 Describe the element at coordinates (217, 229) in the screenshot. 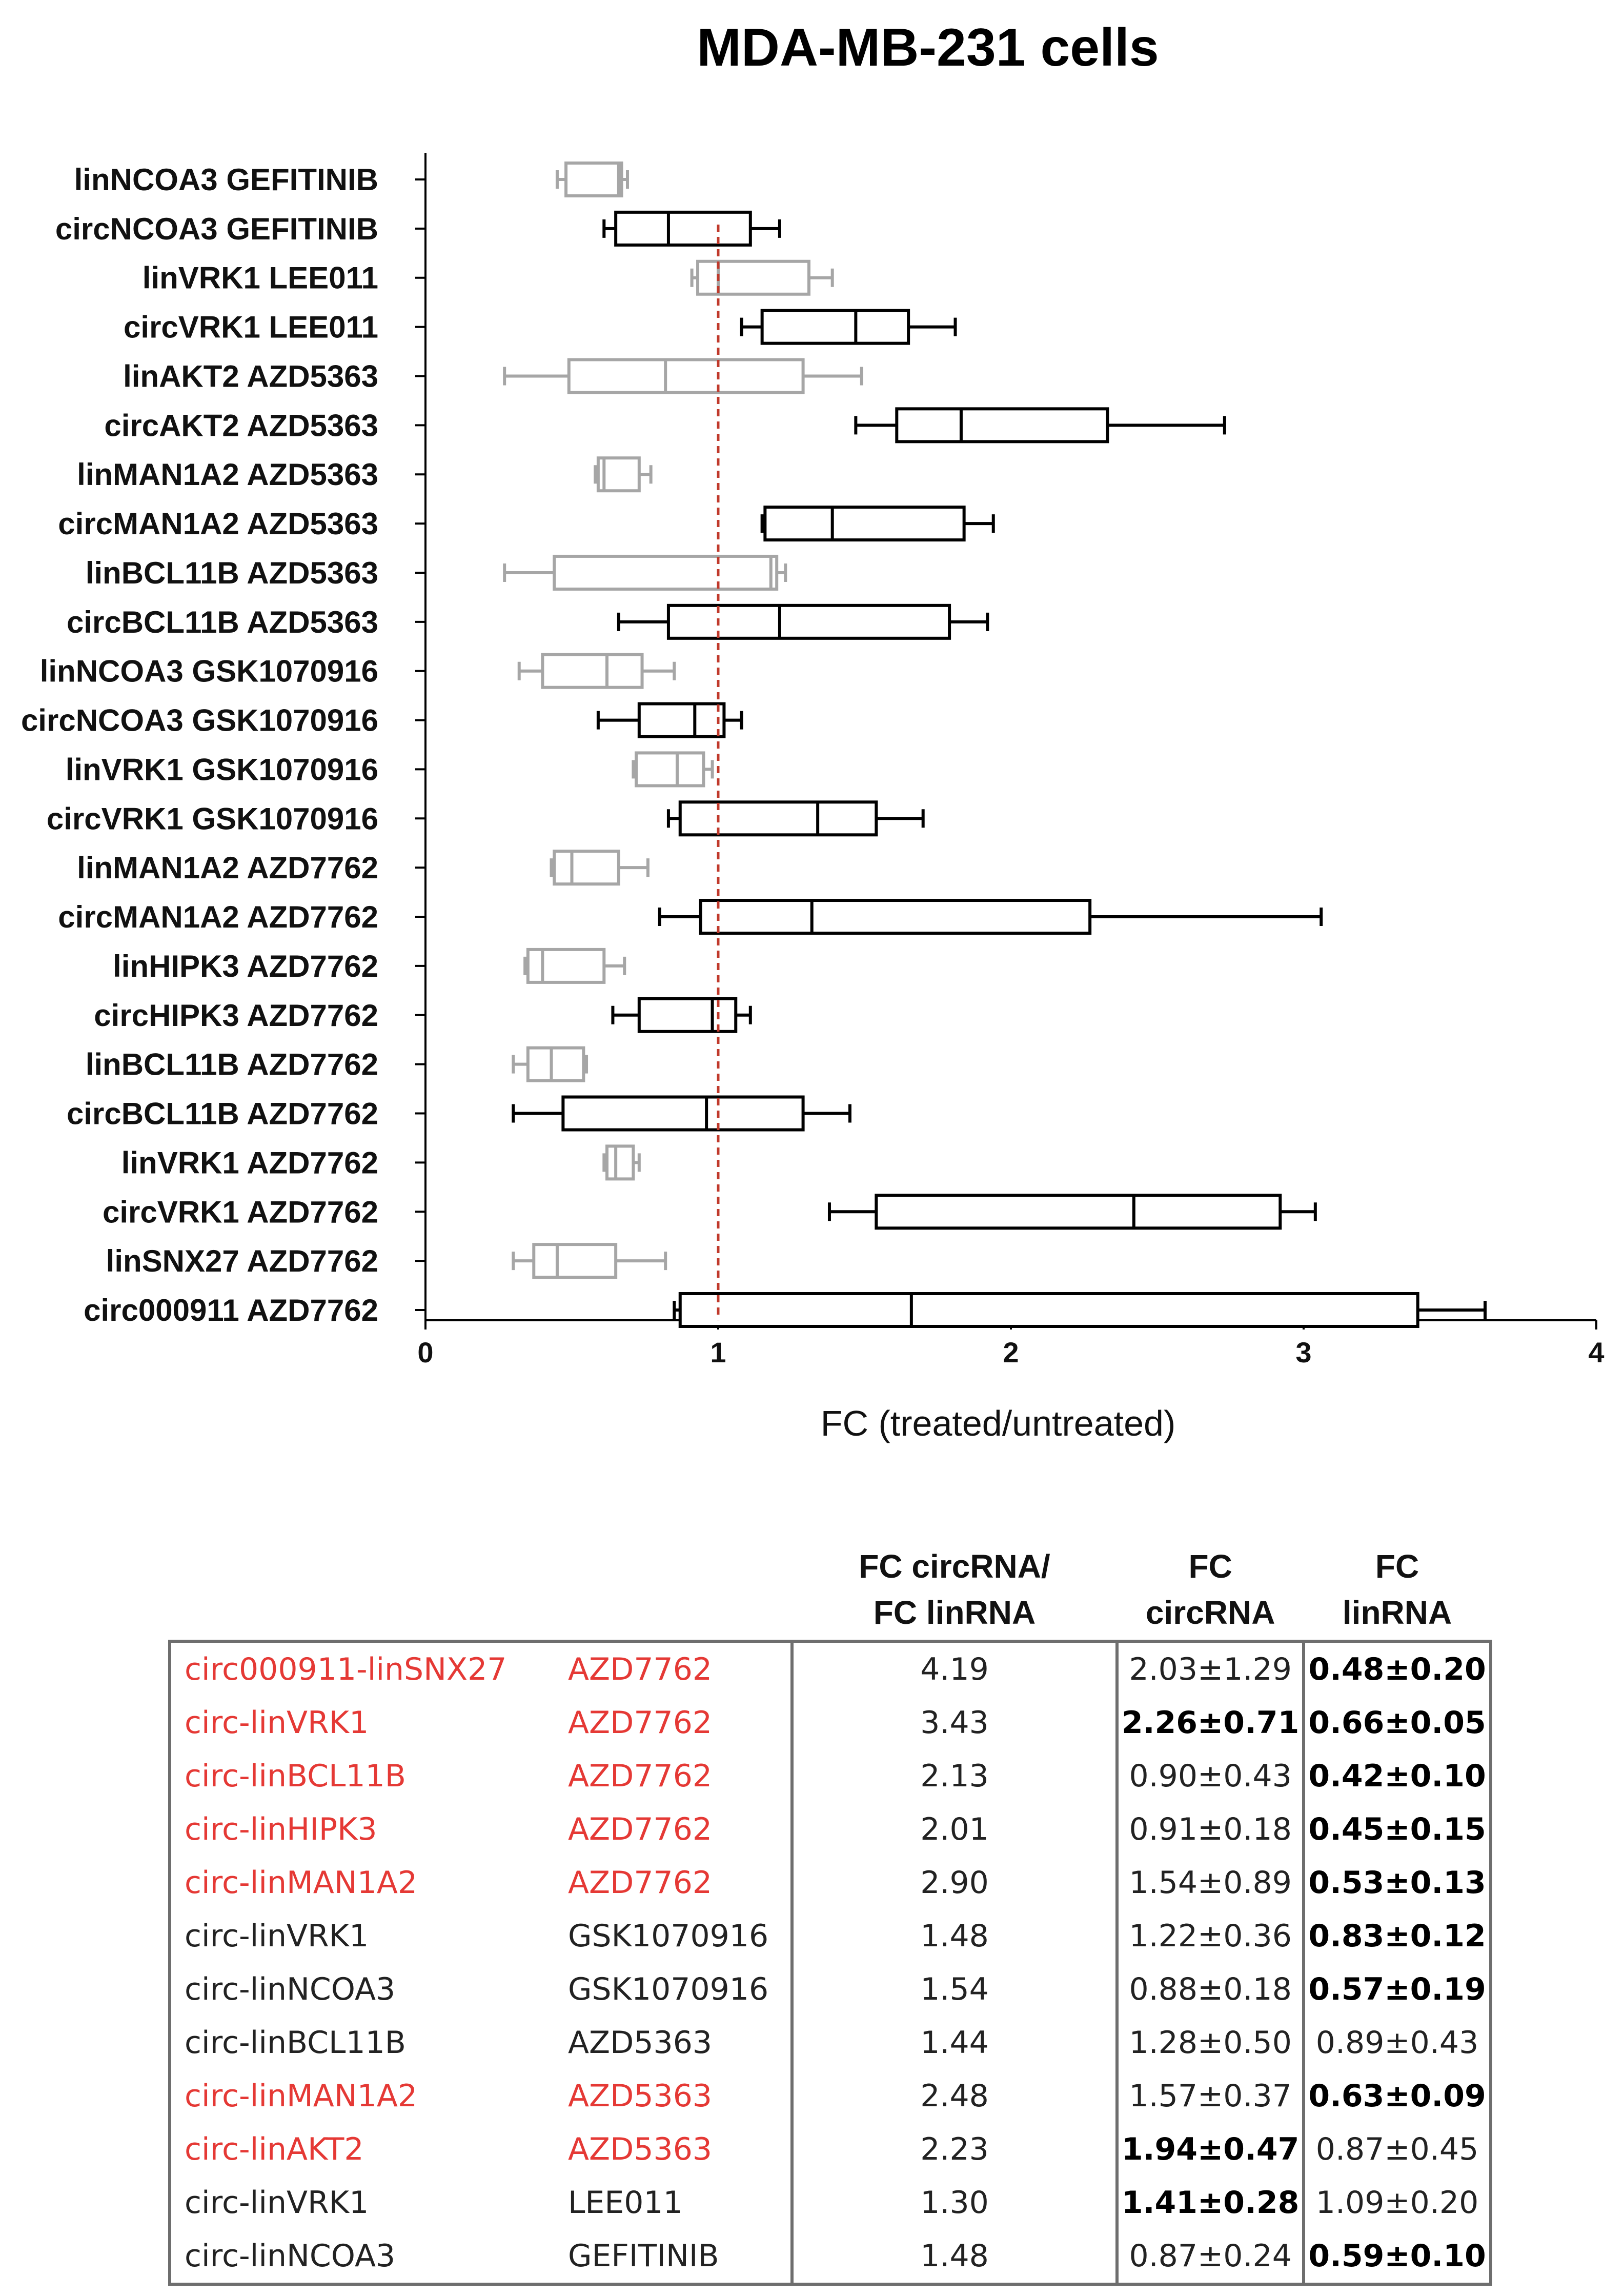

I see `category-label: circNCOA3 GEFITINIB` at that location.